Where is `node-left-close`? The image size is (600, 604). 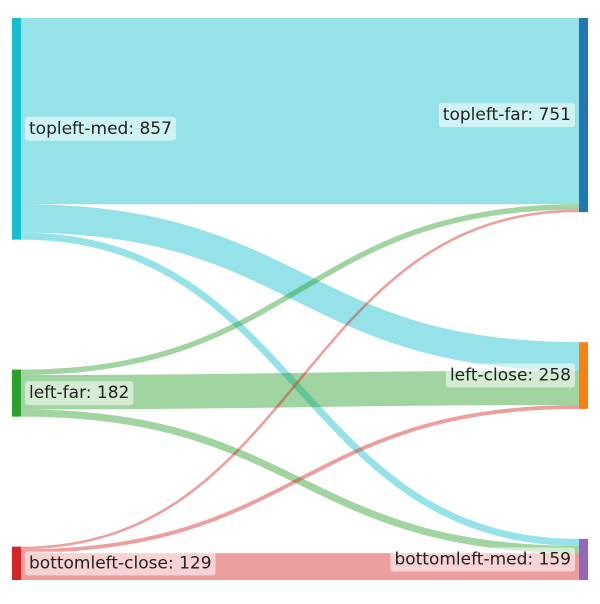 node-left-close is located at coordinates (583, 375).